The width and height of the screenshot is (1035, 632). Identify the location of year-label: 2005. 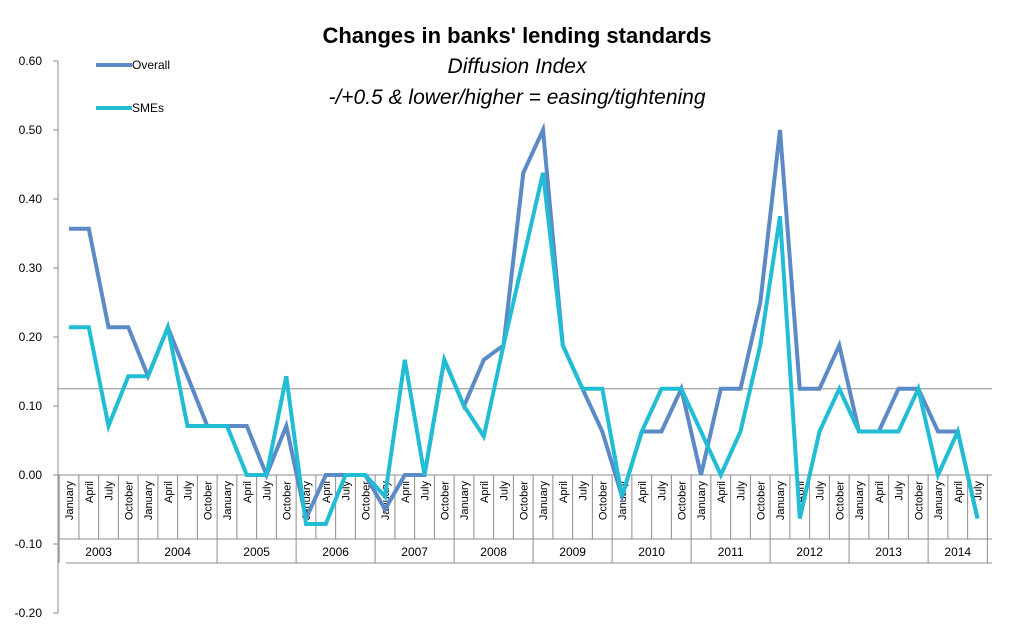
(256, 552).